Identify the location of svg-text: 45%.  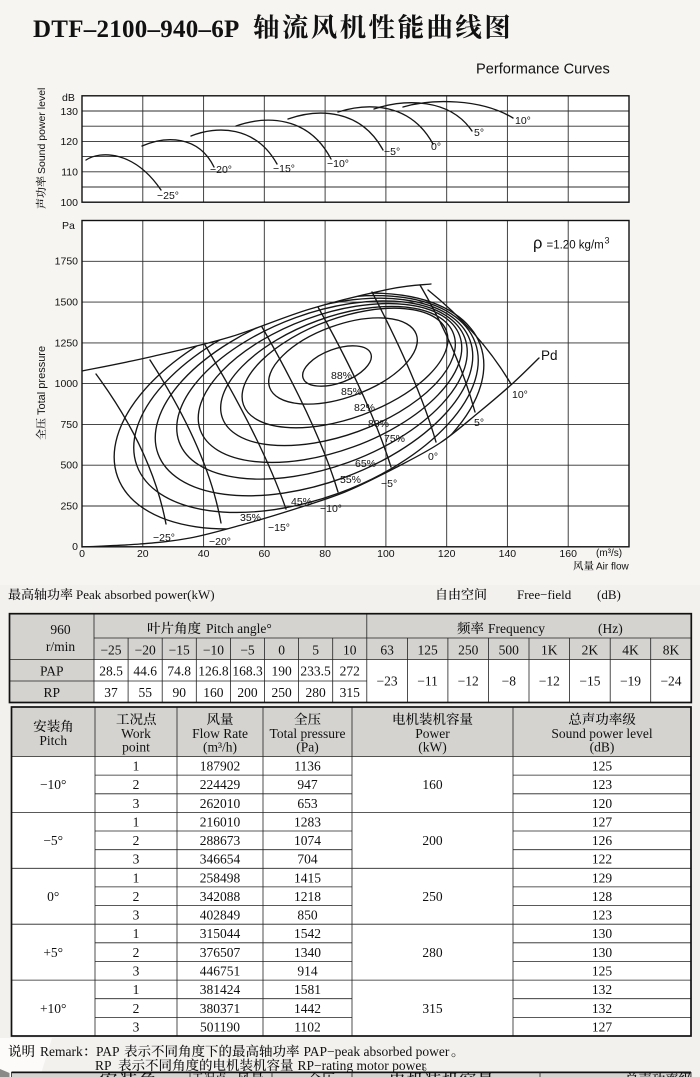
(301, 502).